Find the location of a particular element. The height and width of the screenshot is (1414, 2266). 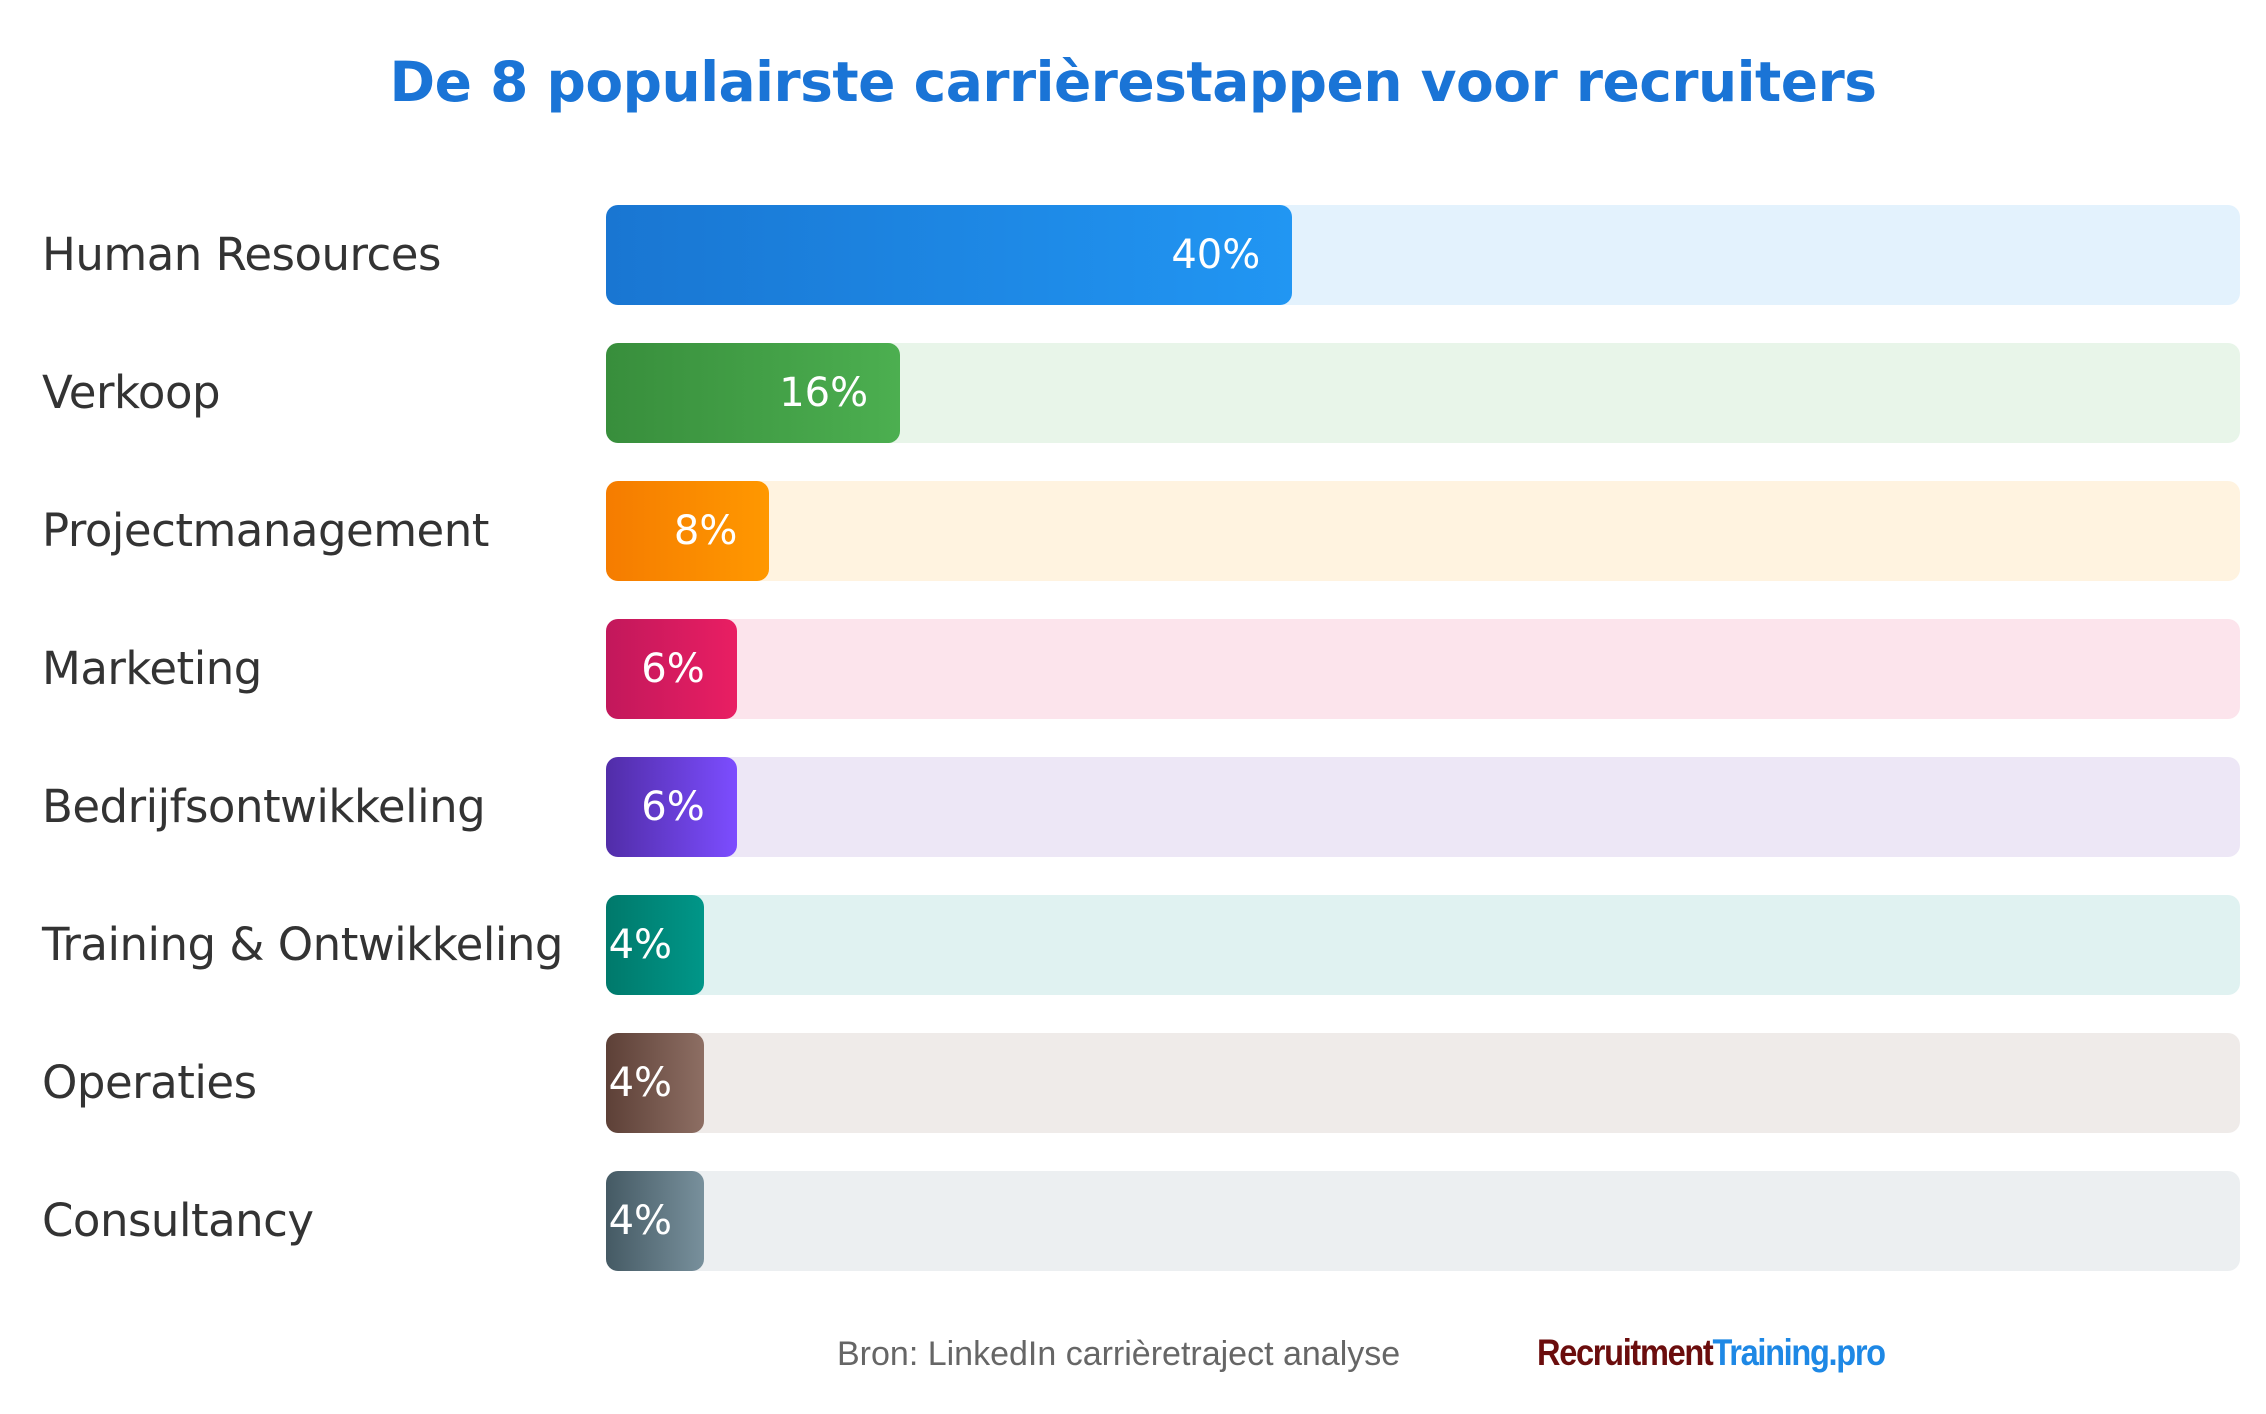

bar-track: 8% is located at coordinates (1423, 531).